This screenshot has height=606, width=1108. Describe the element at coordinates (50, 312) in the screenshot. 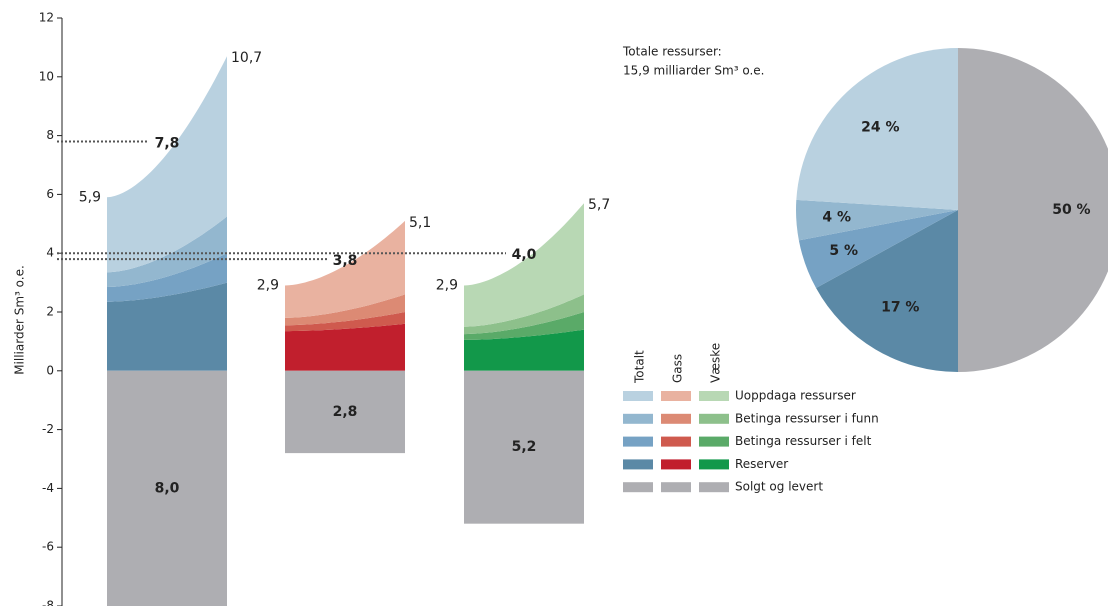

I see `y-tick-label: 2` at that location.